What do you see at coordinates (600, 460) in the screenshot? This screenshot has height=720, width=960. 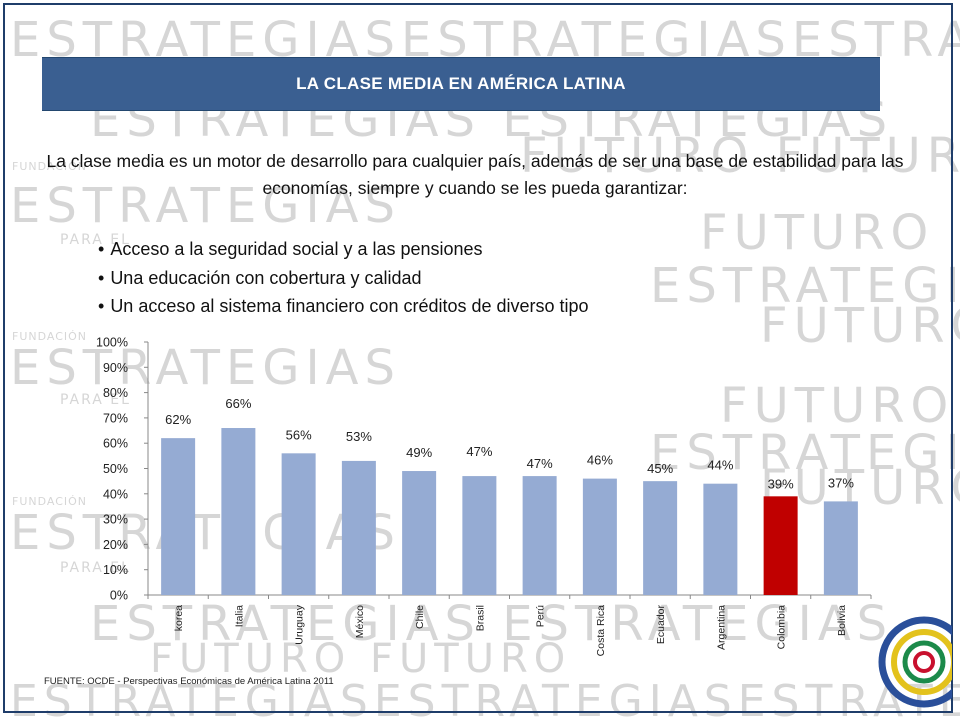 I see `data-label: 46%` at bounding box center [600, 460].